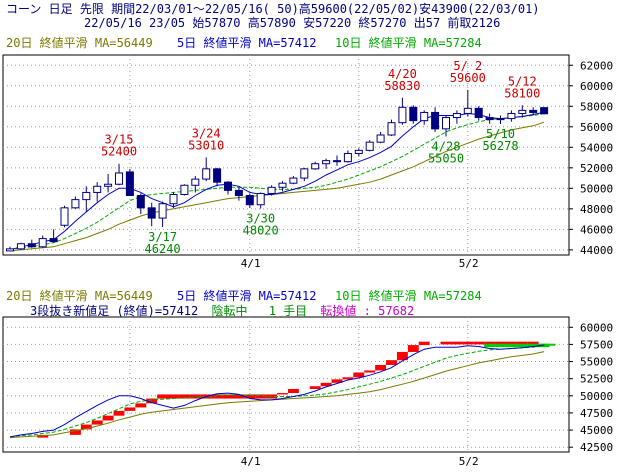  What do you see at coordinates (596, 127) in the screenshot?
I see `upper-y-tick-label: 56000` at bounding box center [596, 127].